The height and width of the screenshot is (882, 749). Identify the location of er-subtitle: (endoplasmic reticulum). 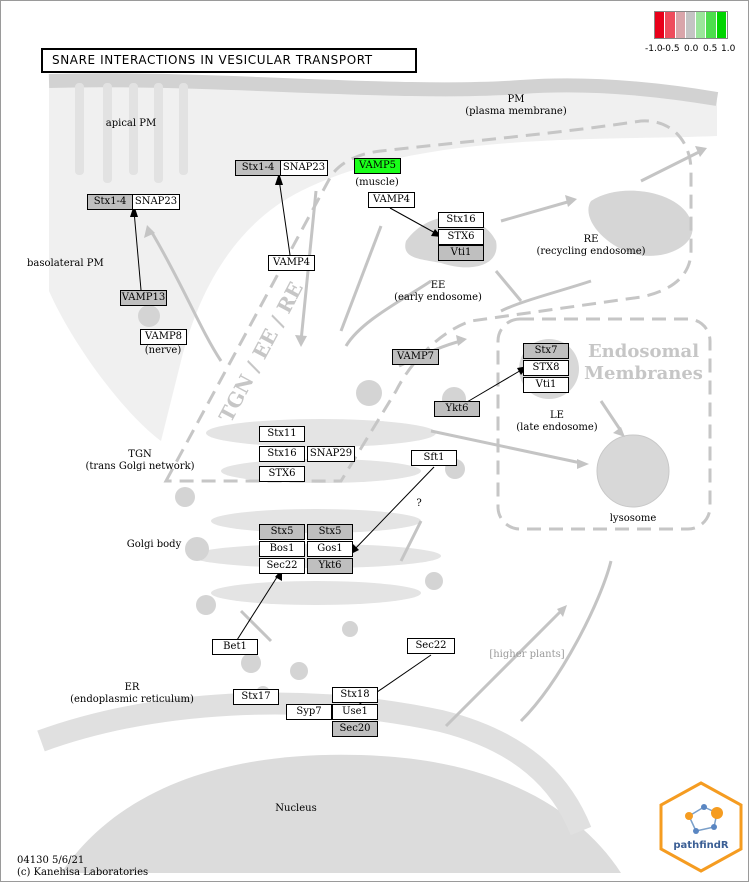
(132, 699).